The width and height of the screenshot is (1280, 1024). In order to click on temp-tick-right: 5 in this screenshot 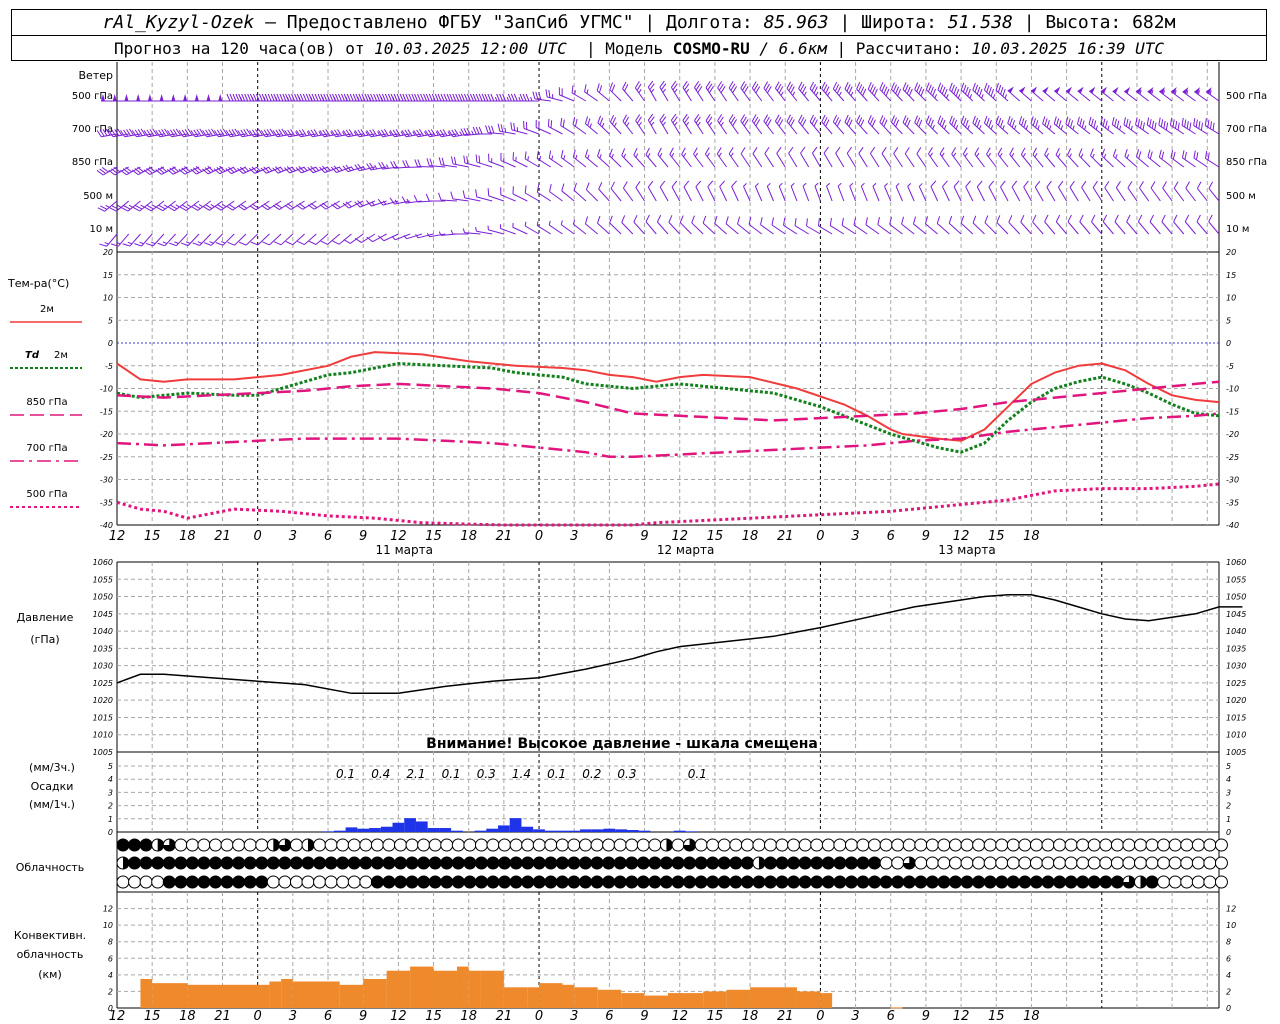, I will do `click(1228, 320)`.